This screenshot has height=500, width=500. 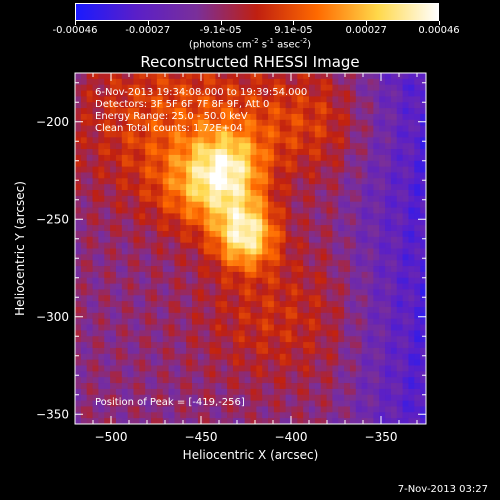 What do you see at coordinates (52, 414) in the screenshot?
I see `y-tick-label: −350` at bounding box center [52, 414].